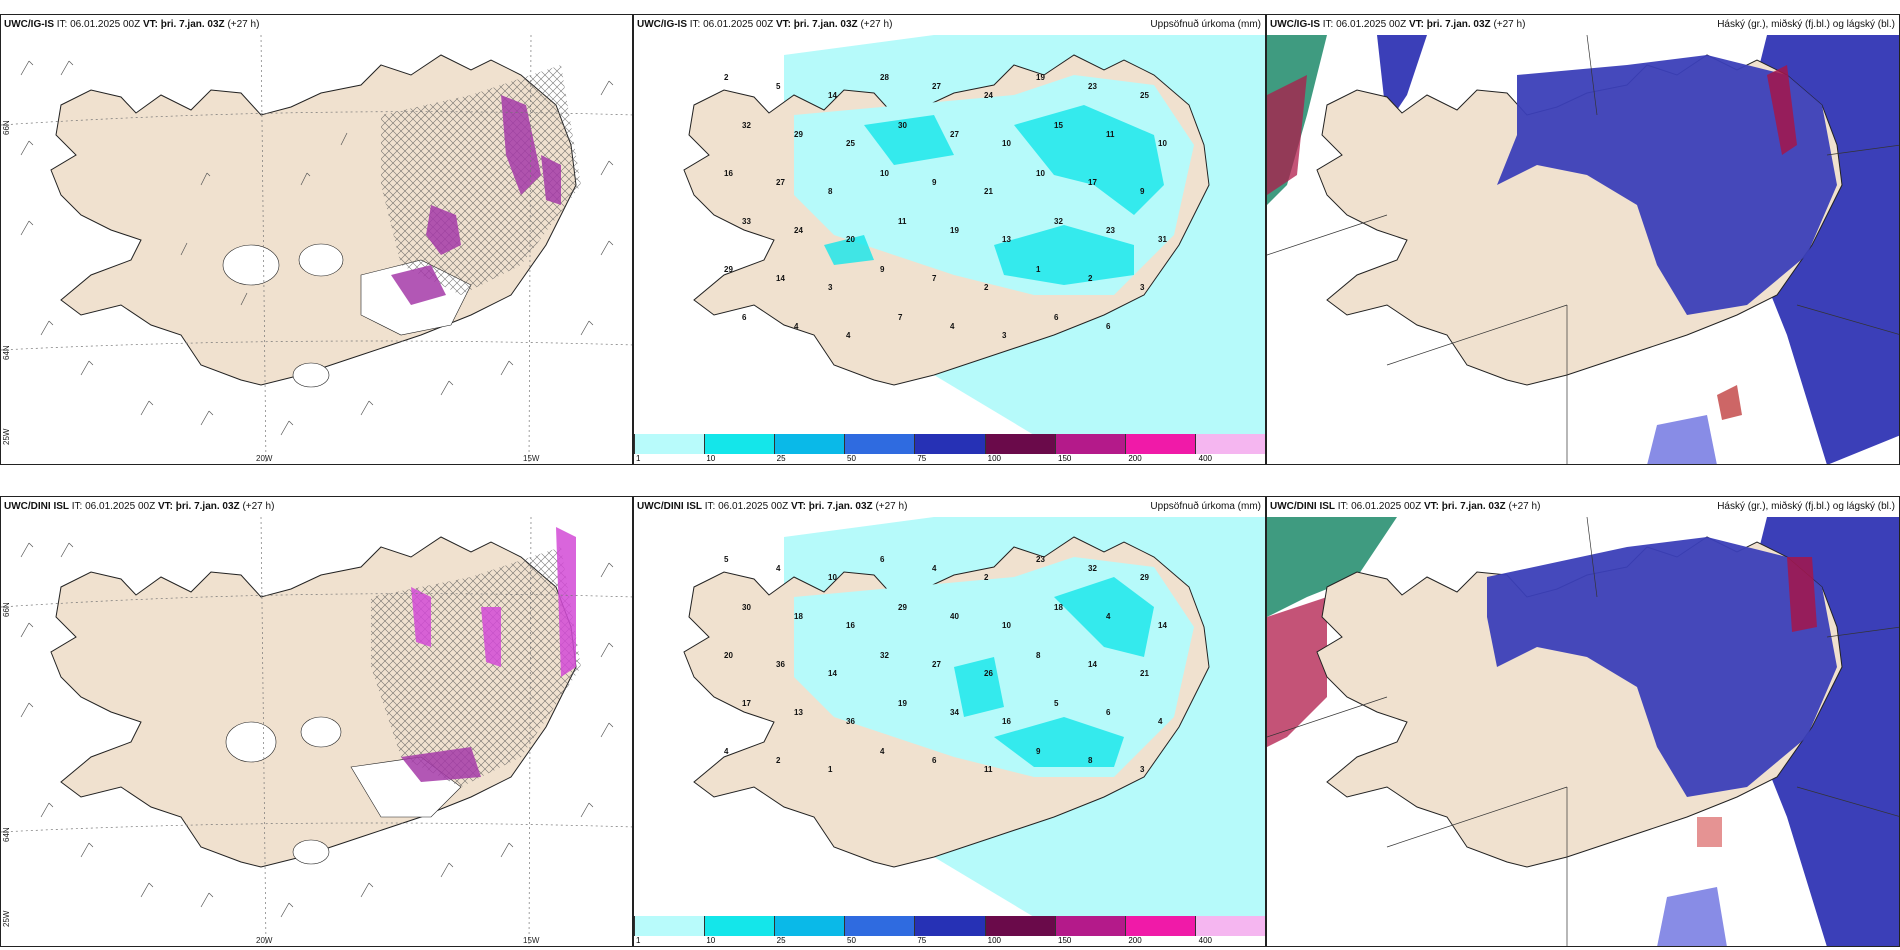  Describe the element at coordinates (954, 230) in the screenshot. I see `precip-value-label: 19` at that location.